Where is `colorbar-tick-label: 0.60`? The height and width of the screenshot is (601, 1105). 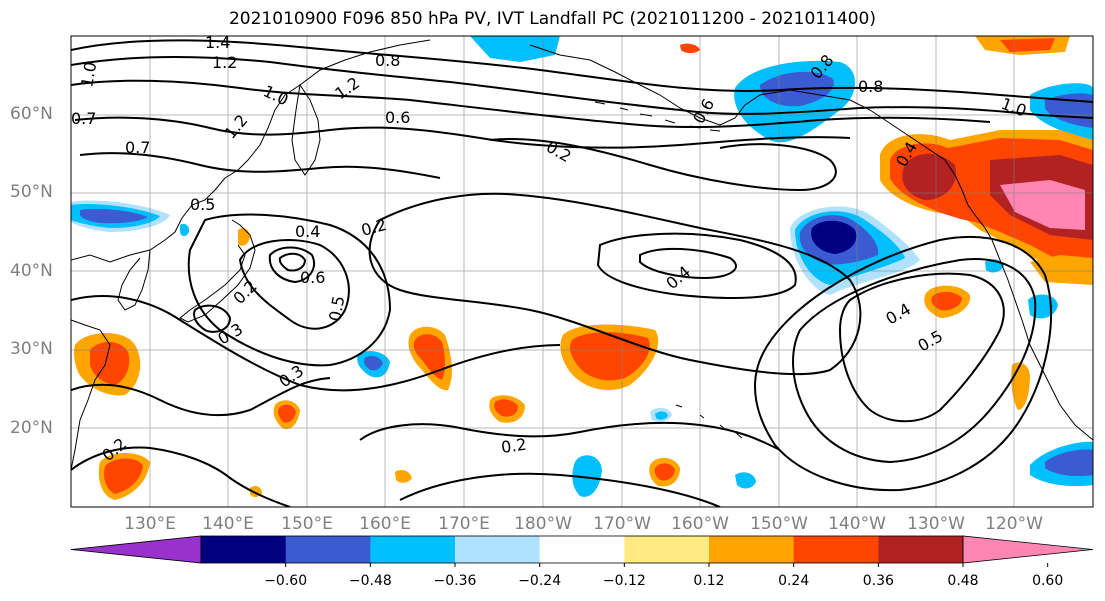
colorbar-tick-label: 0.60 is located at coordinates (1048, 581).